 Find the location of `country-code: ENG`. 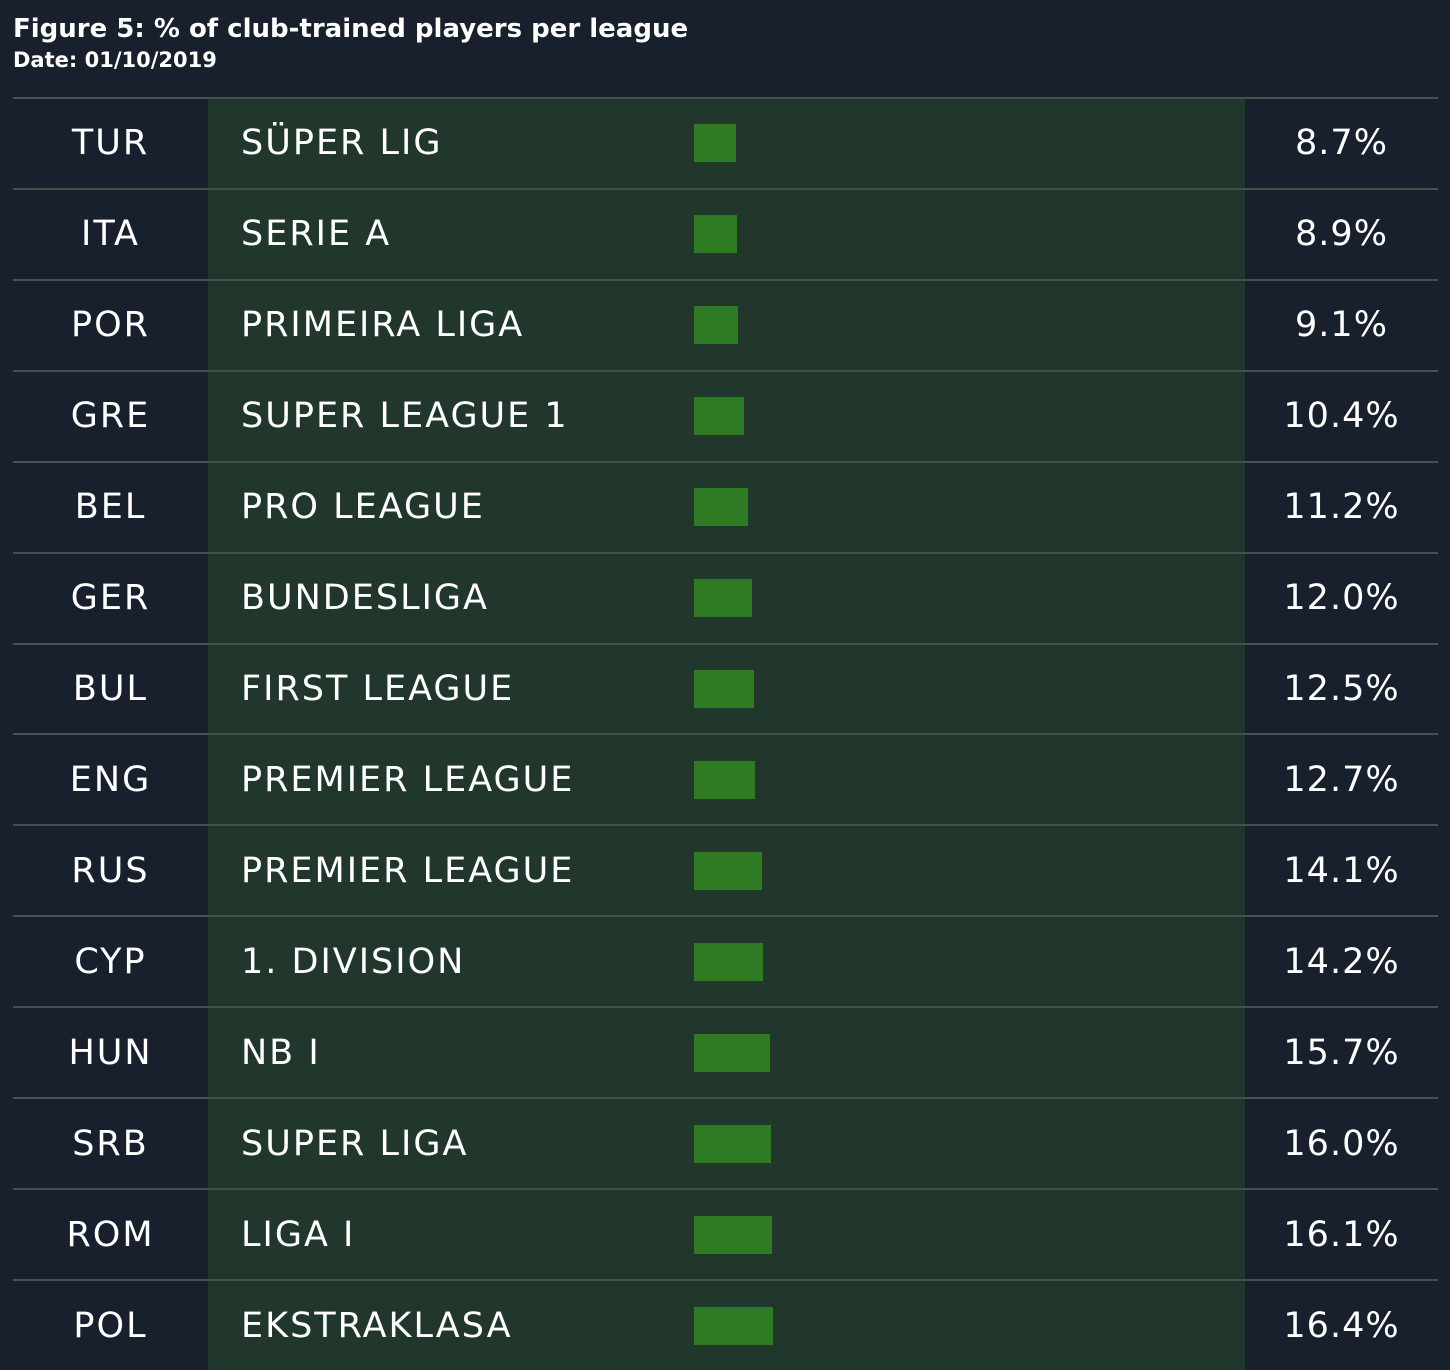

country-code: ENG is located at coordinates (110, 779).